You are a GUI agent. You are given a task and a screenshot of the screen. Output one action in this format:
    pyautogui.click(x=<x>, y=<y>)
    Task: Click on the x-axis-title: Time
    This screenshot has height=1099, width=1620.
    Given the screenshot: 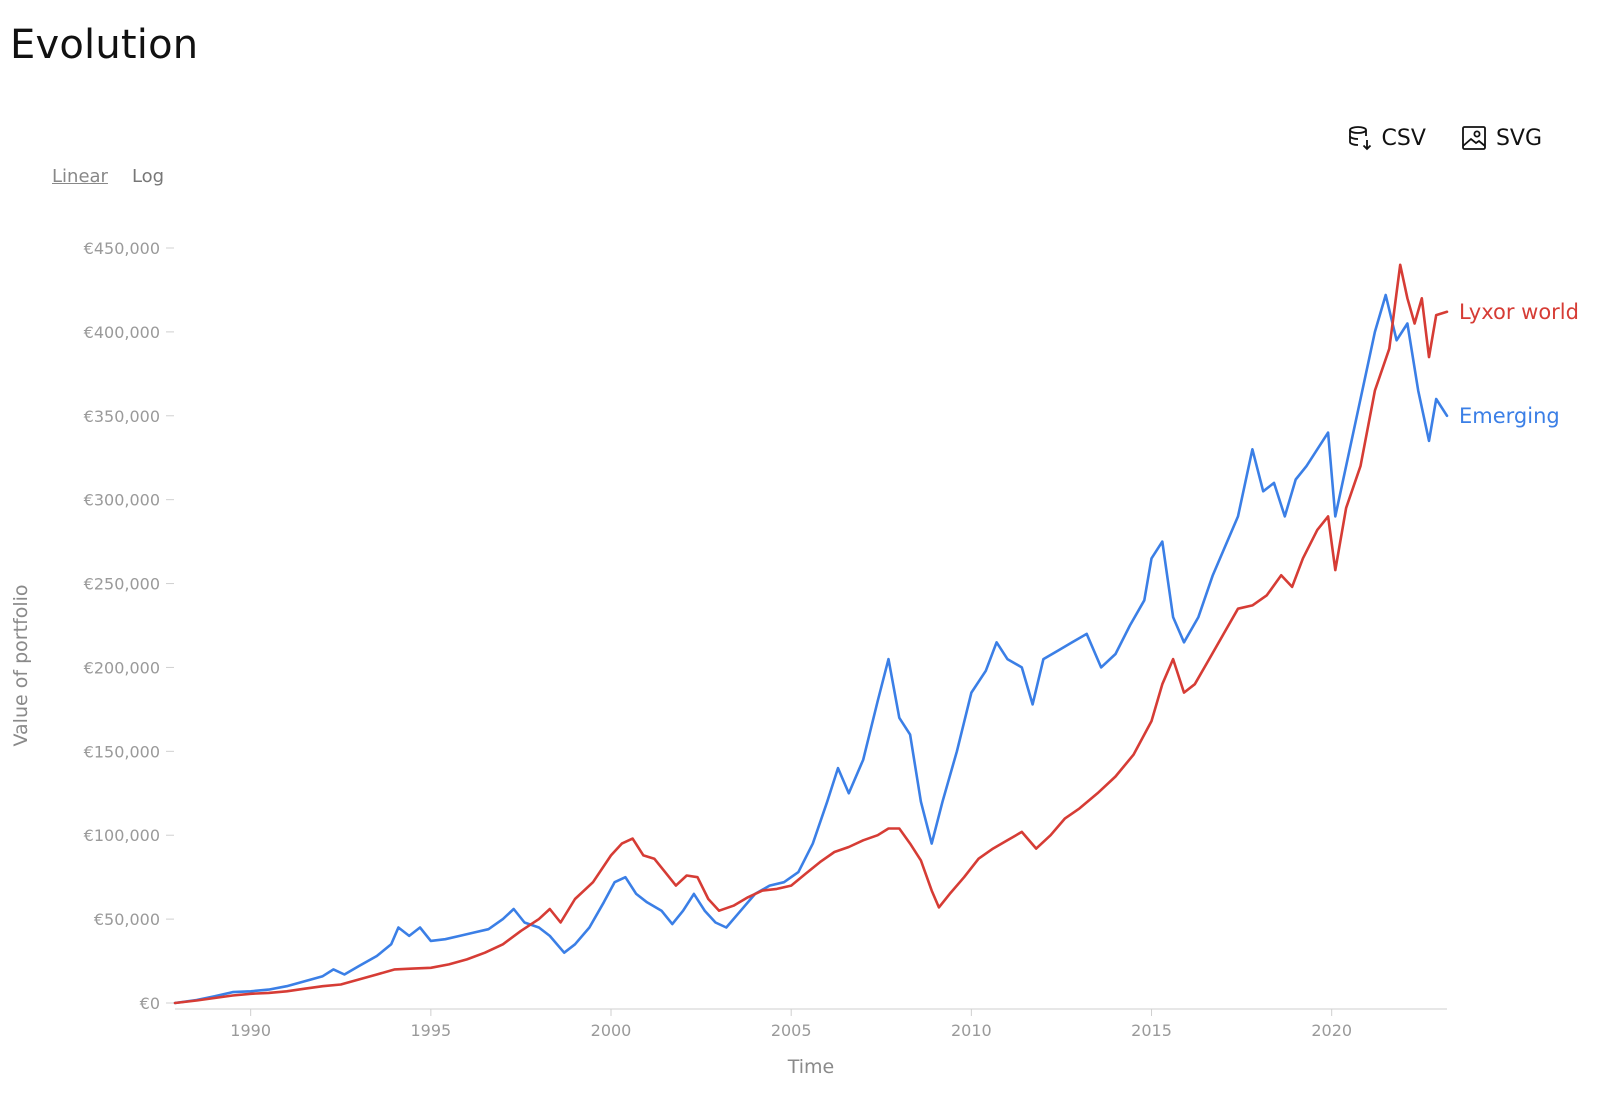 What is the action you would take?
    pyautogui.click(x=811, y=1067)
    